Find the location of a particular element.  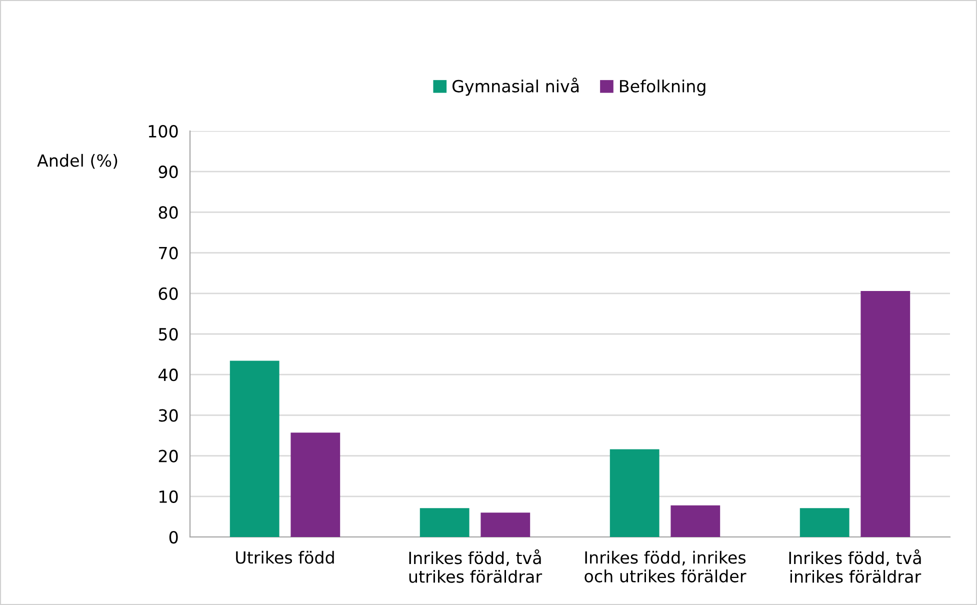

y-tick-label: 0 is located at coordinates (173, 537).